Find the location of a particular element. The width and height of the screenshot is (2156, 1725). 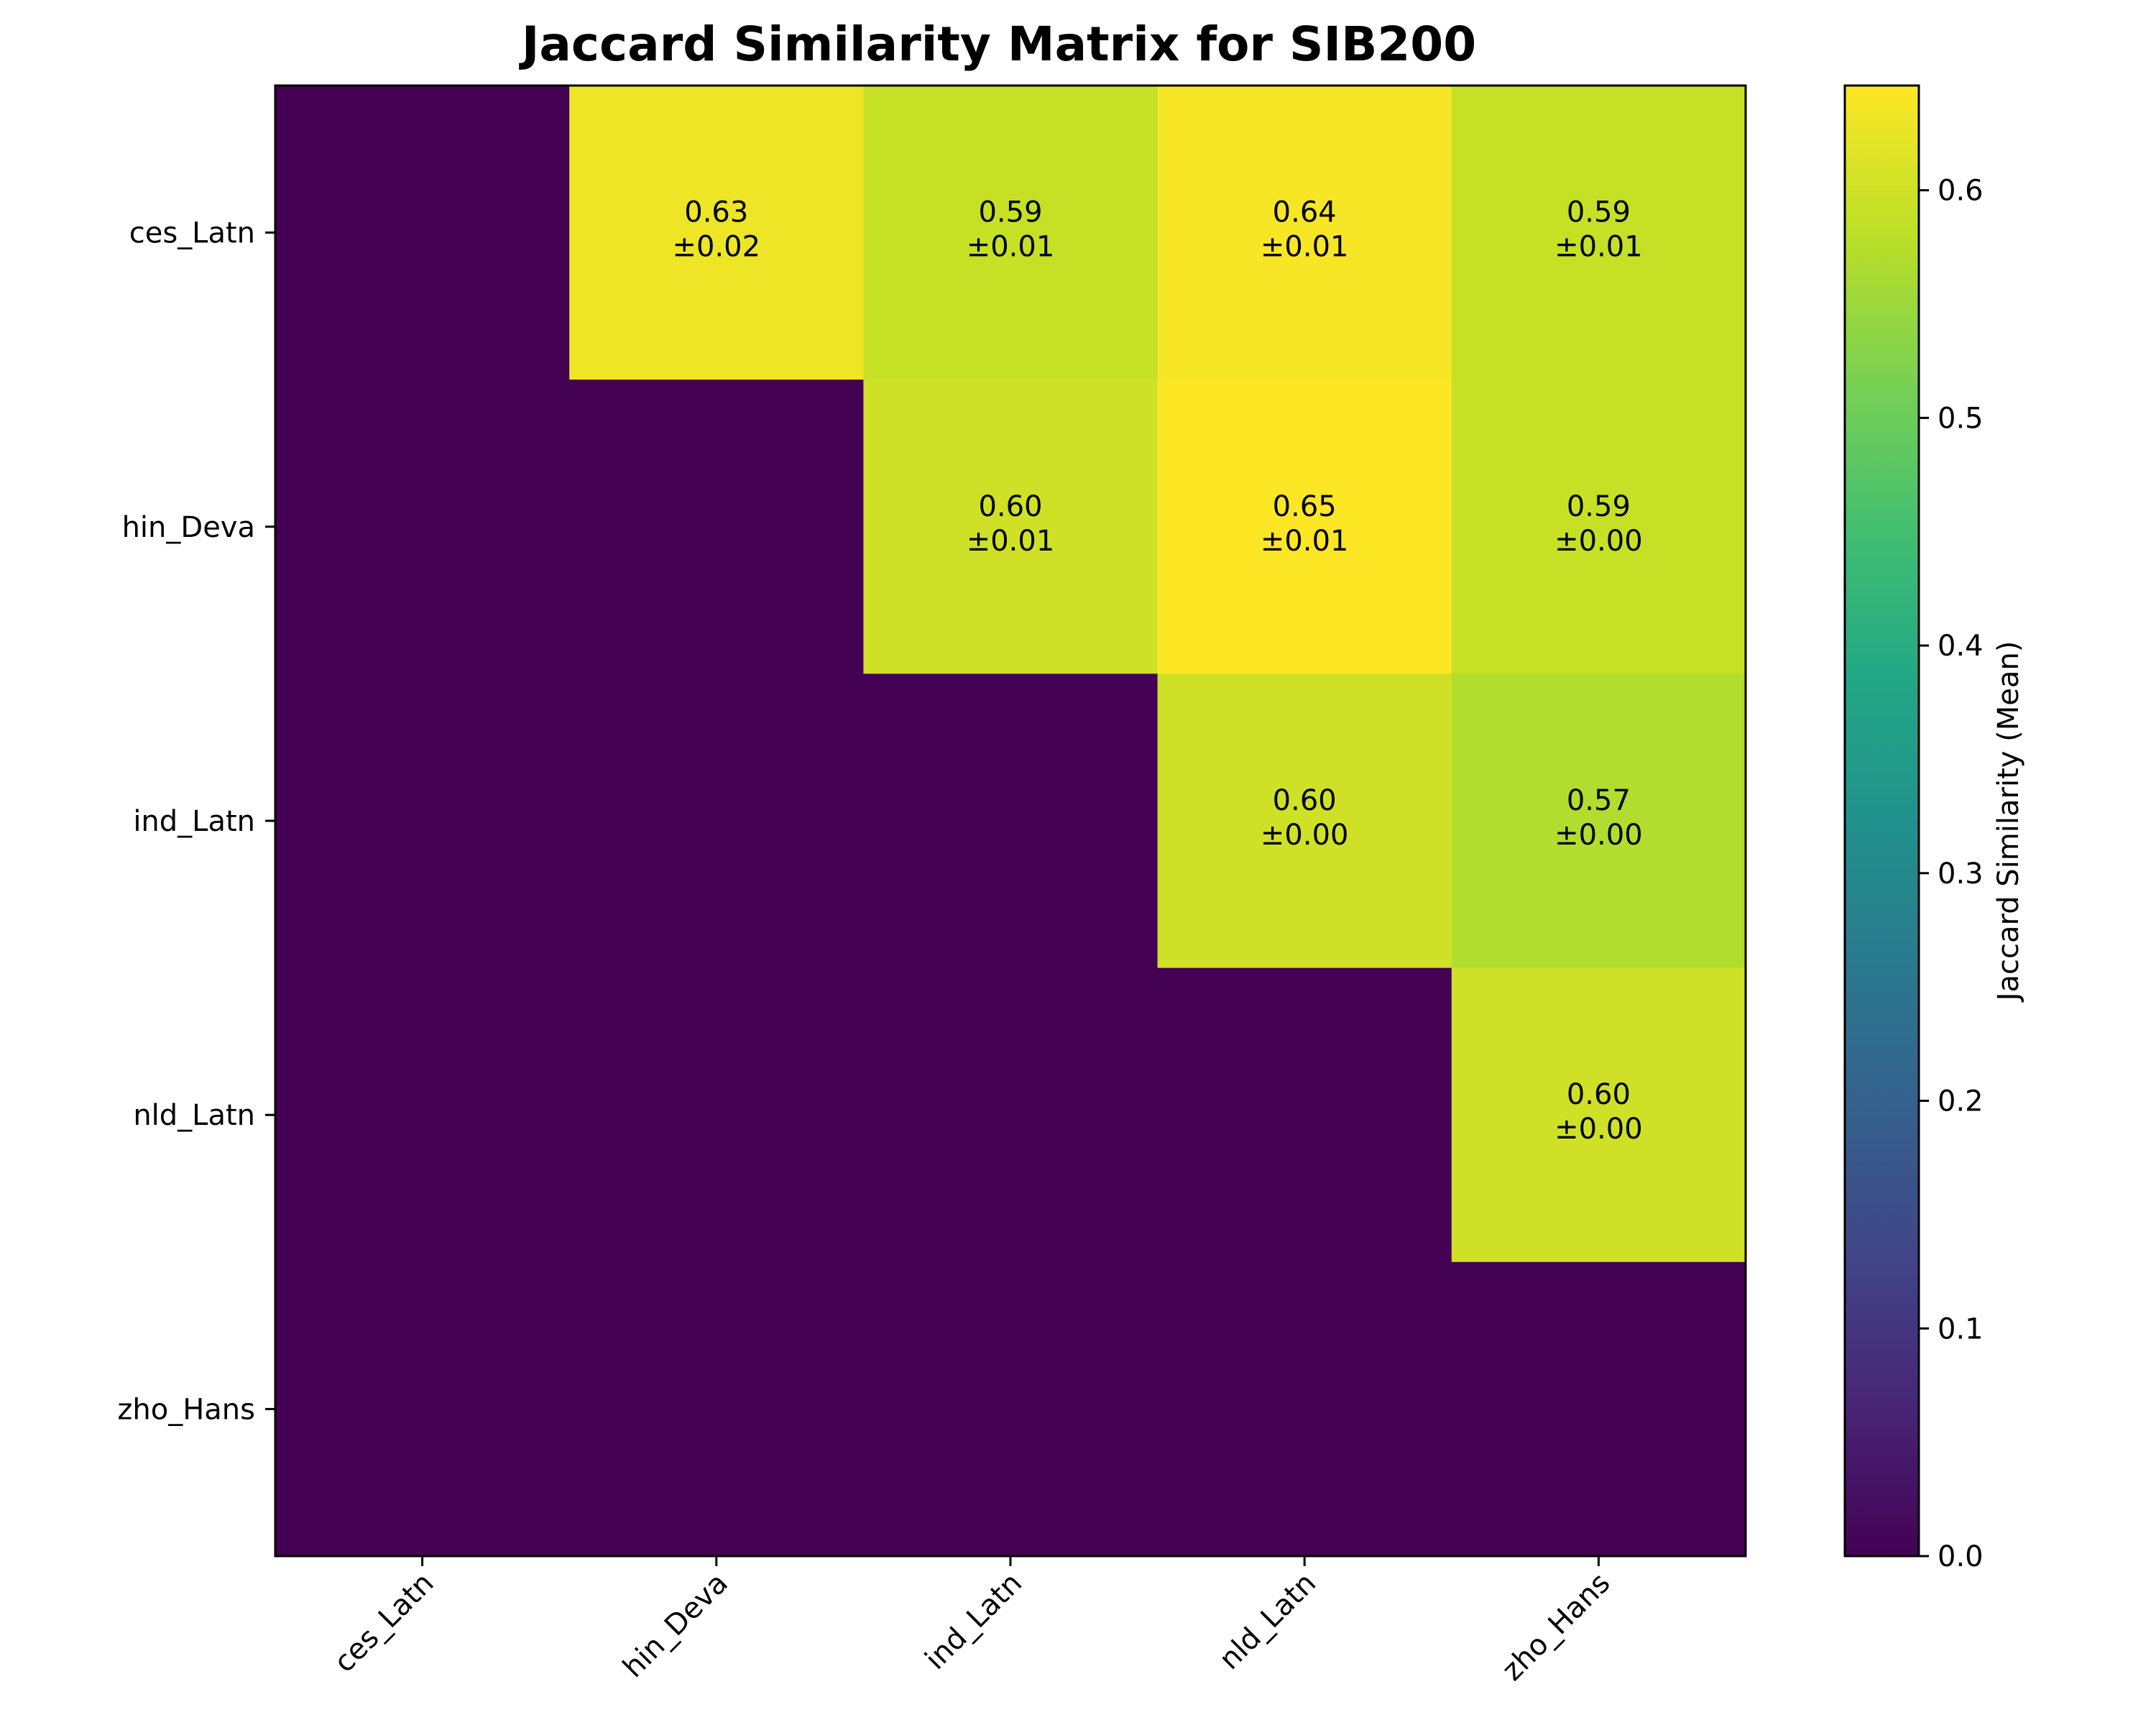

colorbar-frame is located at coordinates (1881, 821).